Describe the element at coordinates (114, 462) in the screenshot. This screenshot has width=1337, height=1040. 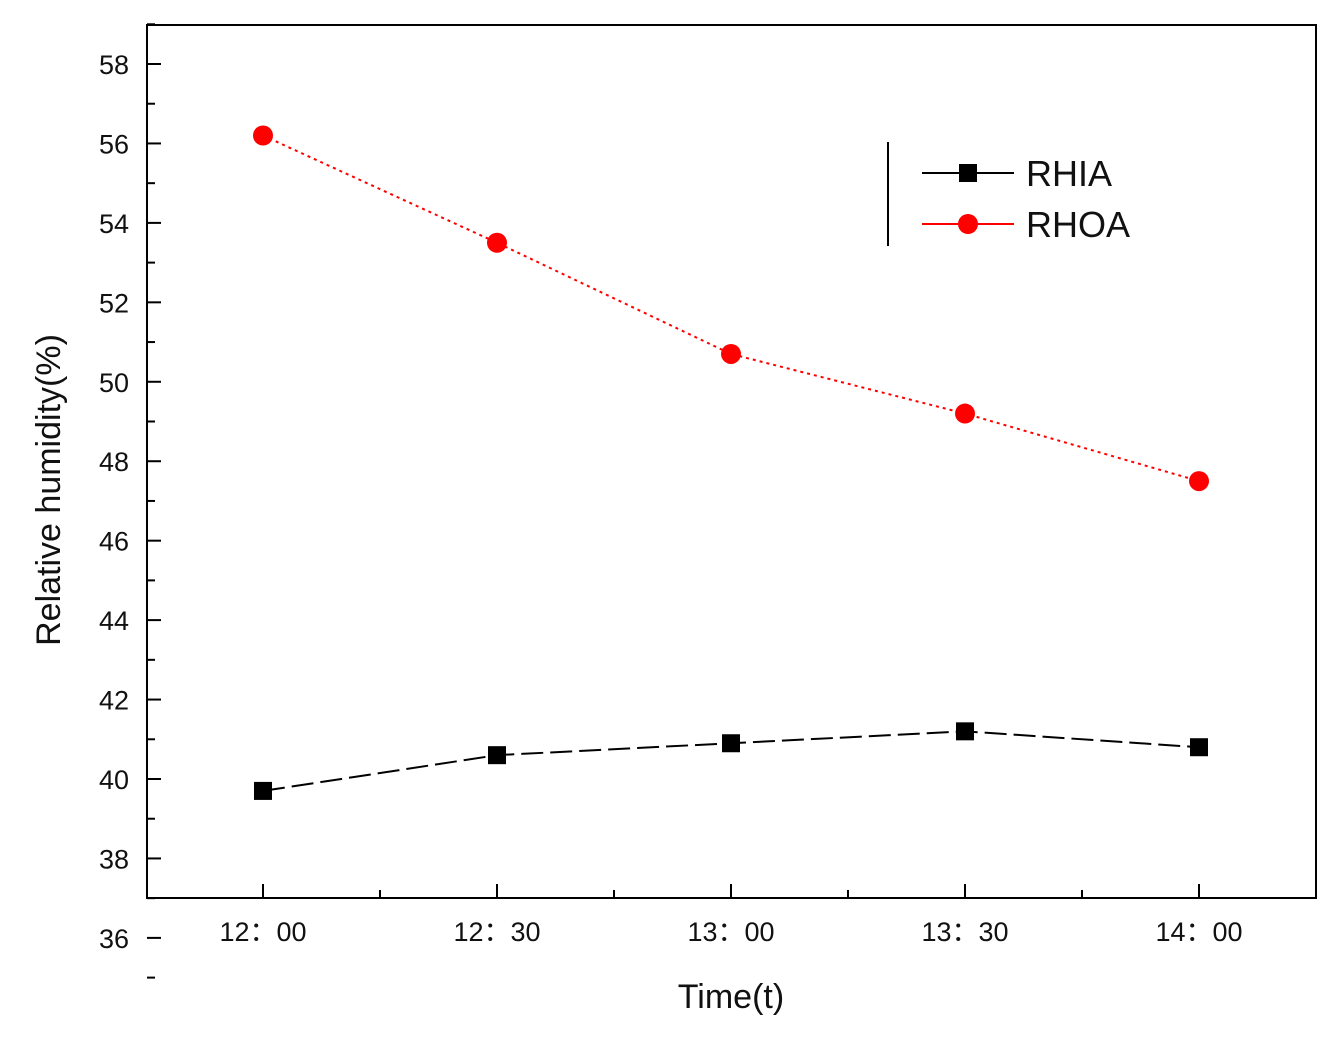
I see `y-tick-label: 48` at that location.